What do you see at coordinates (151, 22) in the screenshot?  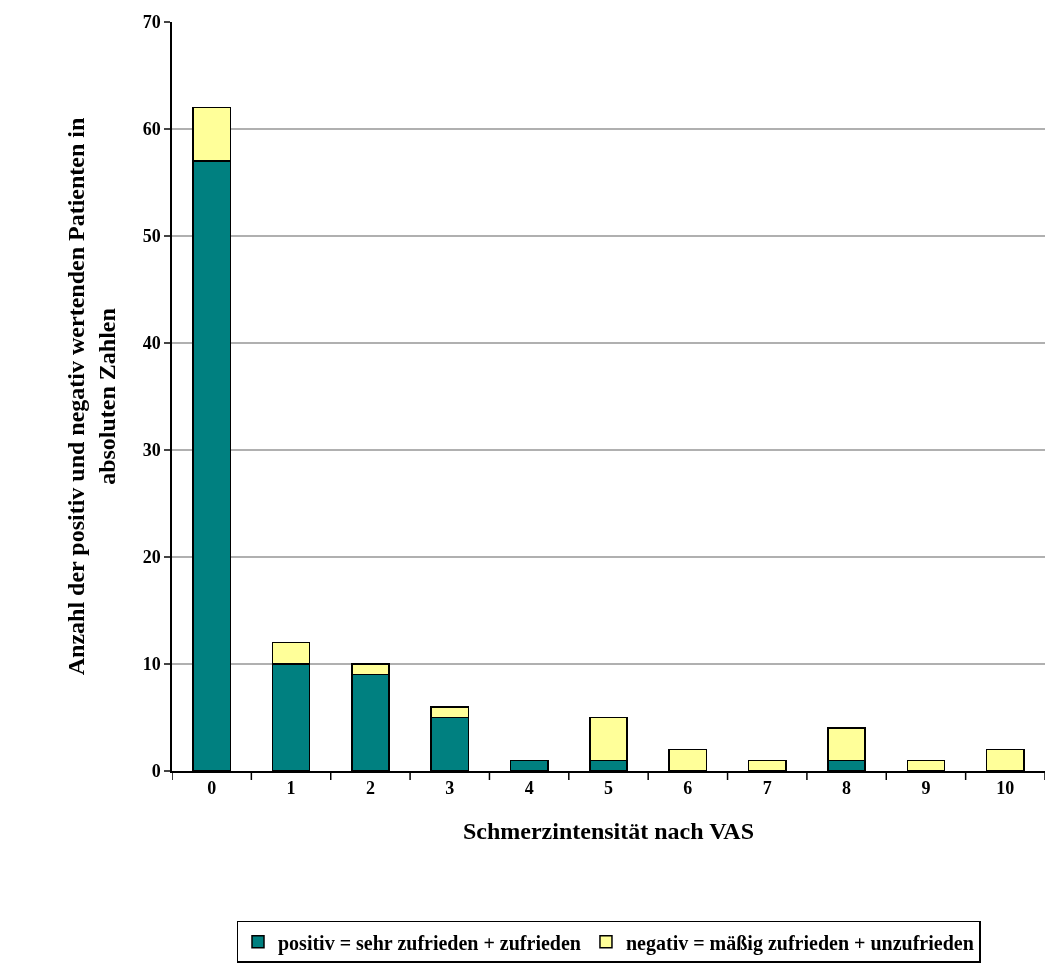 I see `y-tick-label: 70` at bounding box center [151, 22].